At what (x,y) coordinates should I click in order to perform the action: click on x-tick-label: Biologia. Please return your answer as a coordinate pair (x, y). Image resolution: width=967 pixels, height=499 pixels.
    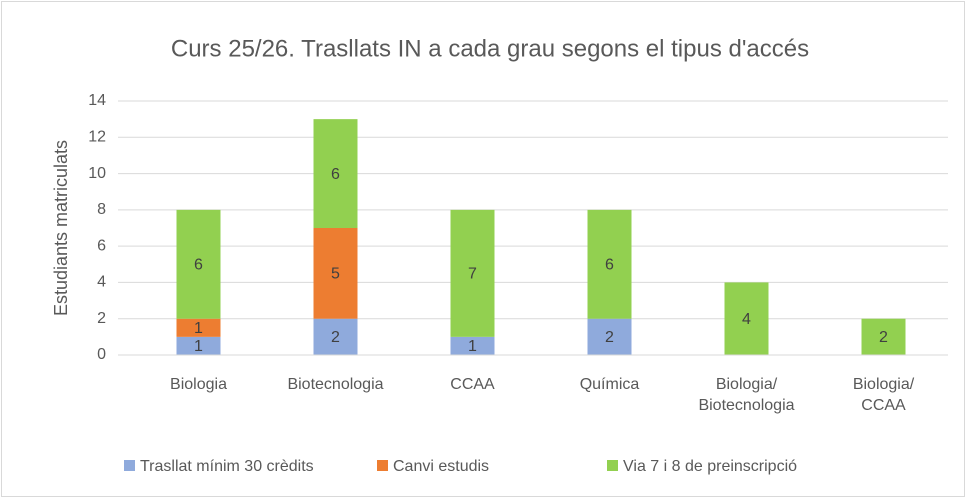
    Looking at the image, I should click on (198, 384).